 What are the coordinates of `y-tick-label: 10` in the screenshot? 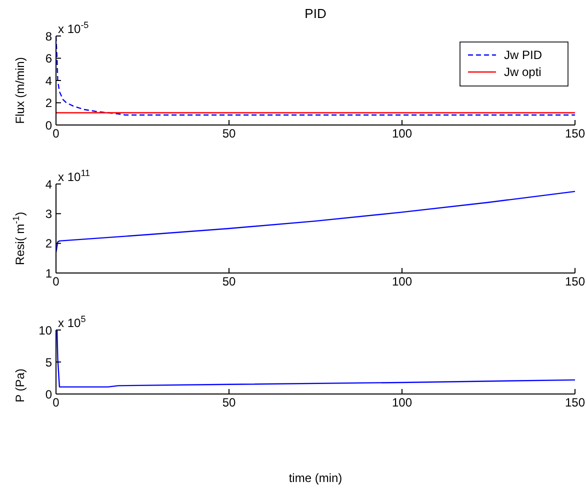 It's located at (45, 330).